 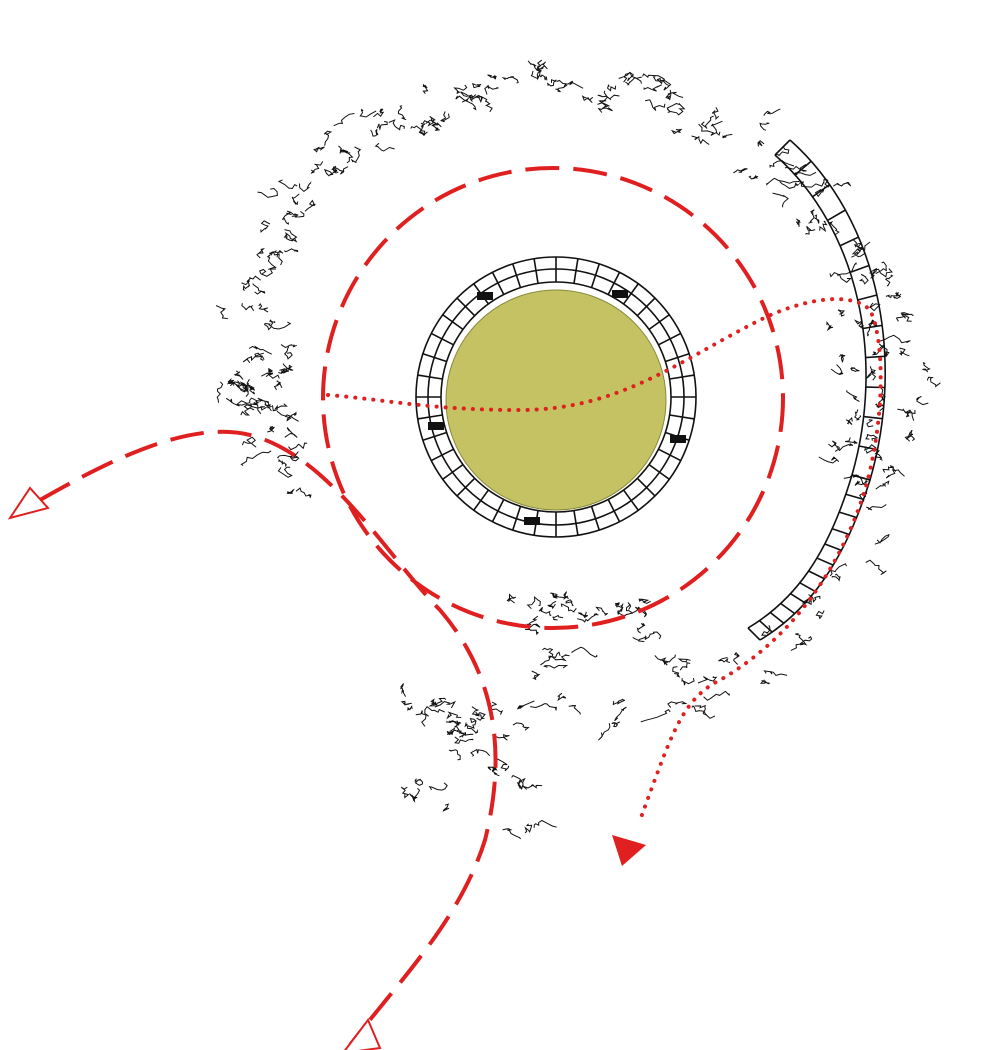 What do you see at coordinates (532, 521) in the screenshot?
I see `bench` at bounding box center [532, 521].